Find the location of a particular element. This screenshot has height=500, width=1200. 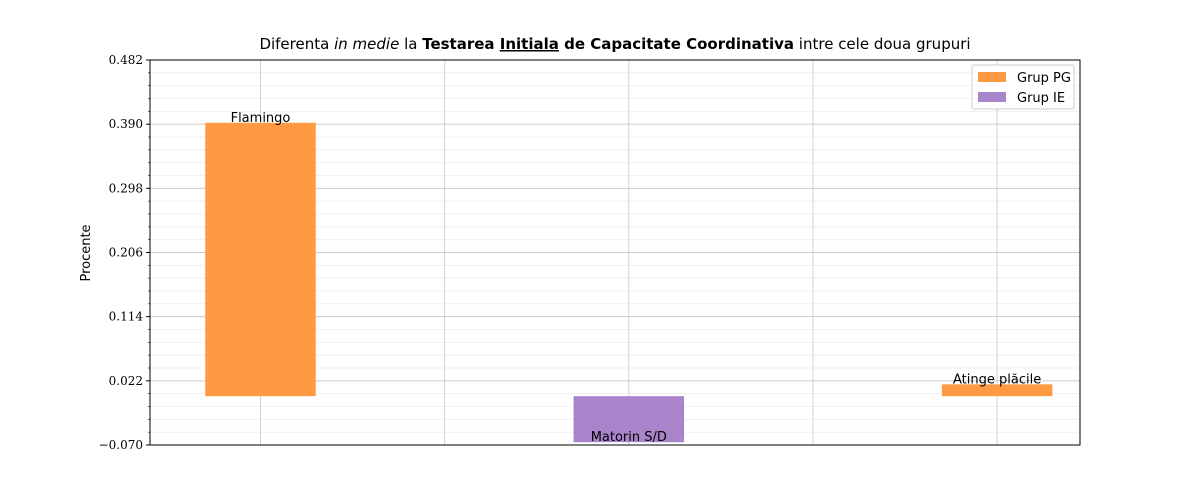

y-axis-label: Procente is located at coordinates (86, 252).